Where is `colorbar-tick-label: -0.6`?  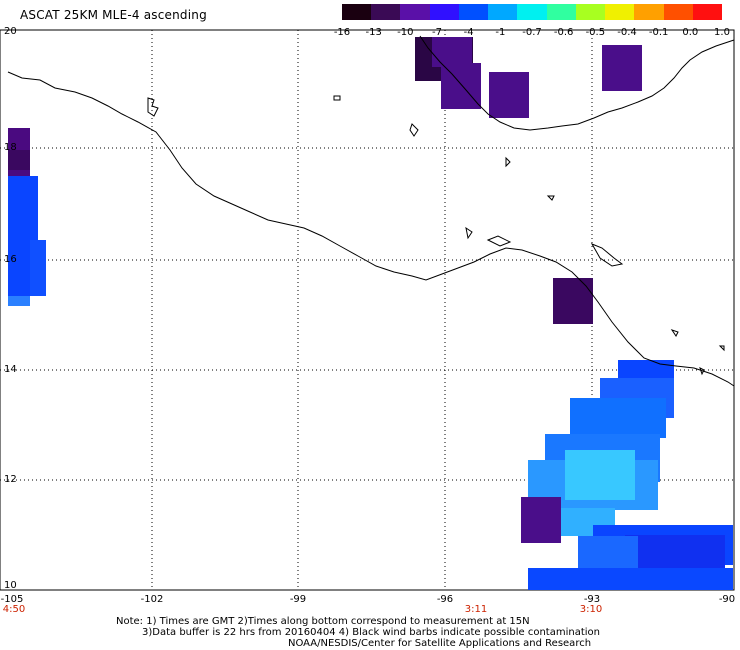
colorbar-tick-label: -0.6 is located at coordinates (563, 32).